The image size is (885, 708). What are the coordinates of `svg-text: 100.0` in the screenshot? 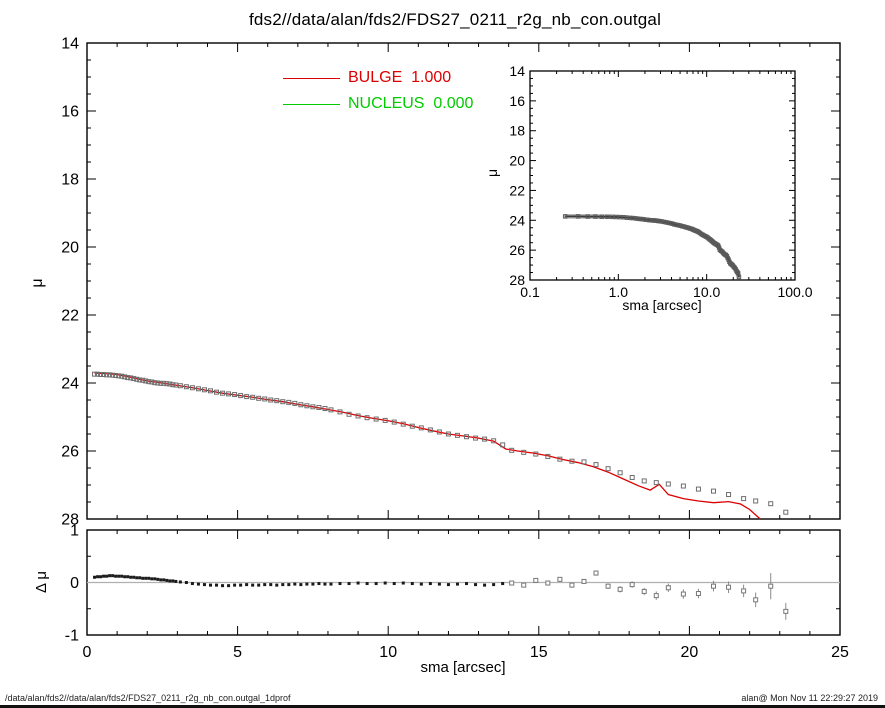 It's located at (794, 292).